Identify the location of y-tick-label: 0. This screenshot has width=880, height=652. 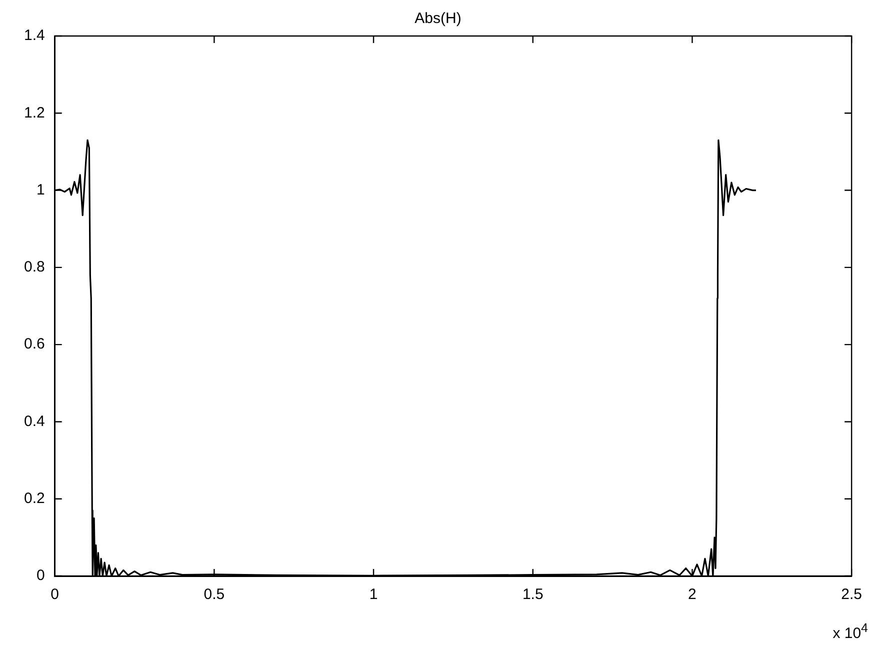
(40, 575).